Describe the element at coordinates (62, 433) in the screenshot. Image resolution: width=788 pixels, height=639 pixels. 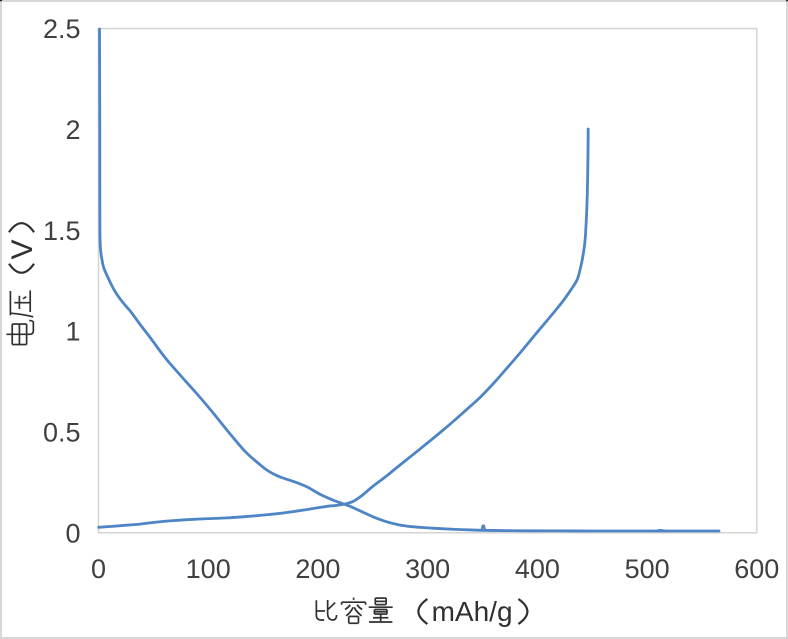
I see `svg-text: 0.5` at that location.